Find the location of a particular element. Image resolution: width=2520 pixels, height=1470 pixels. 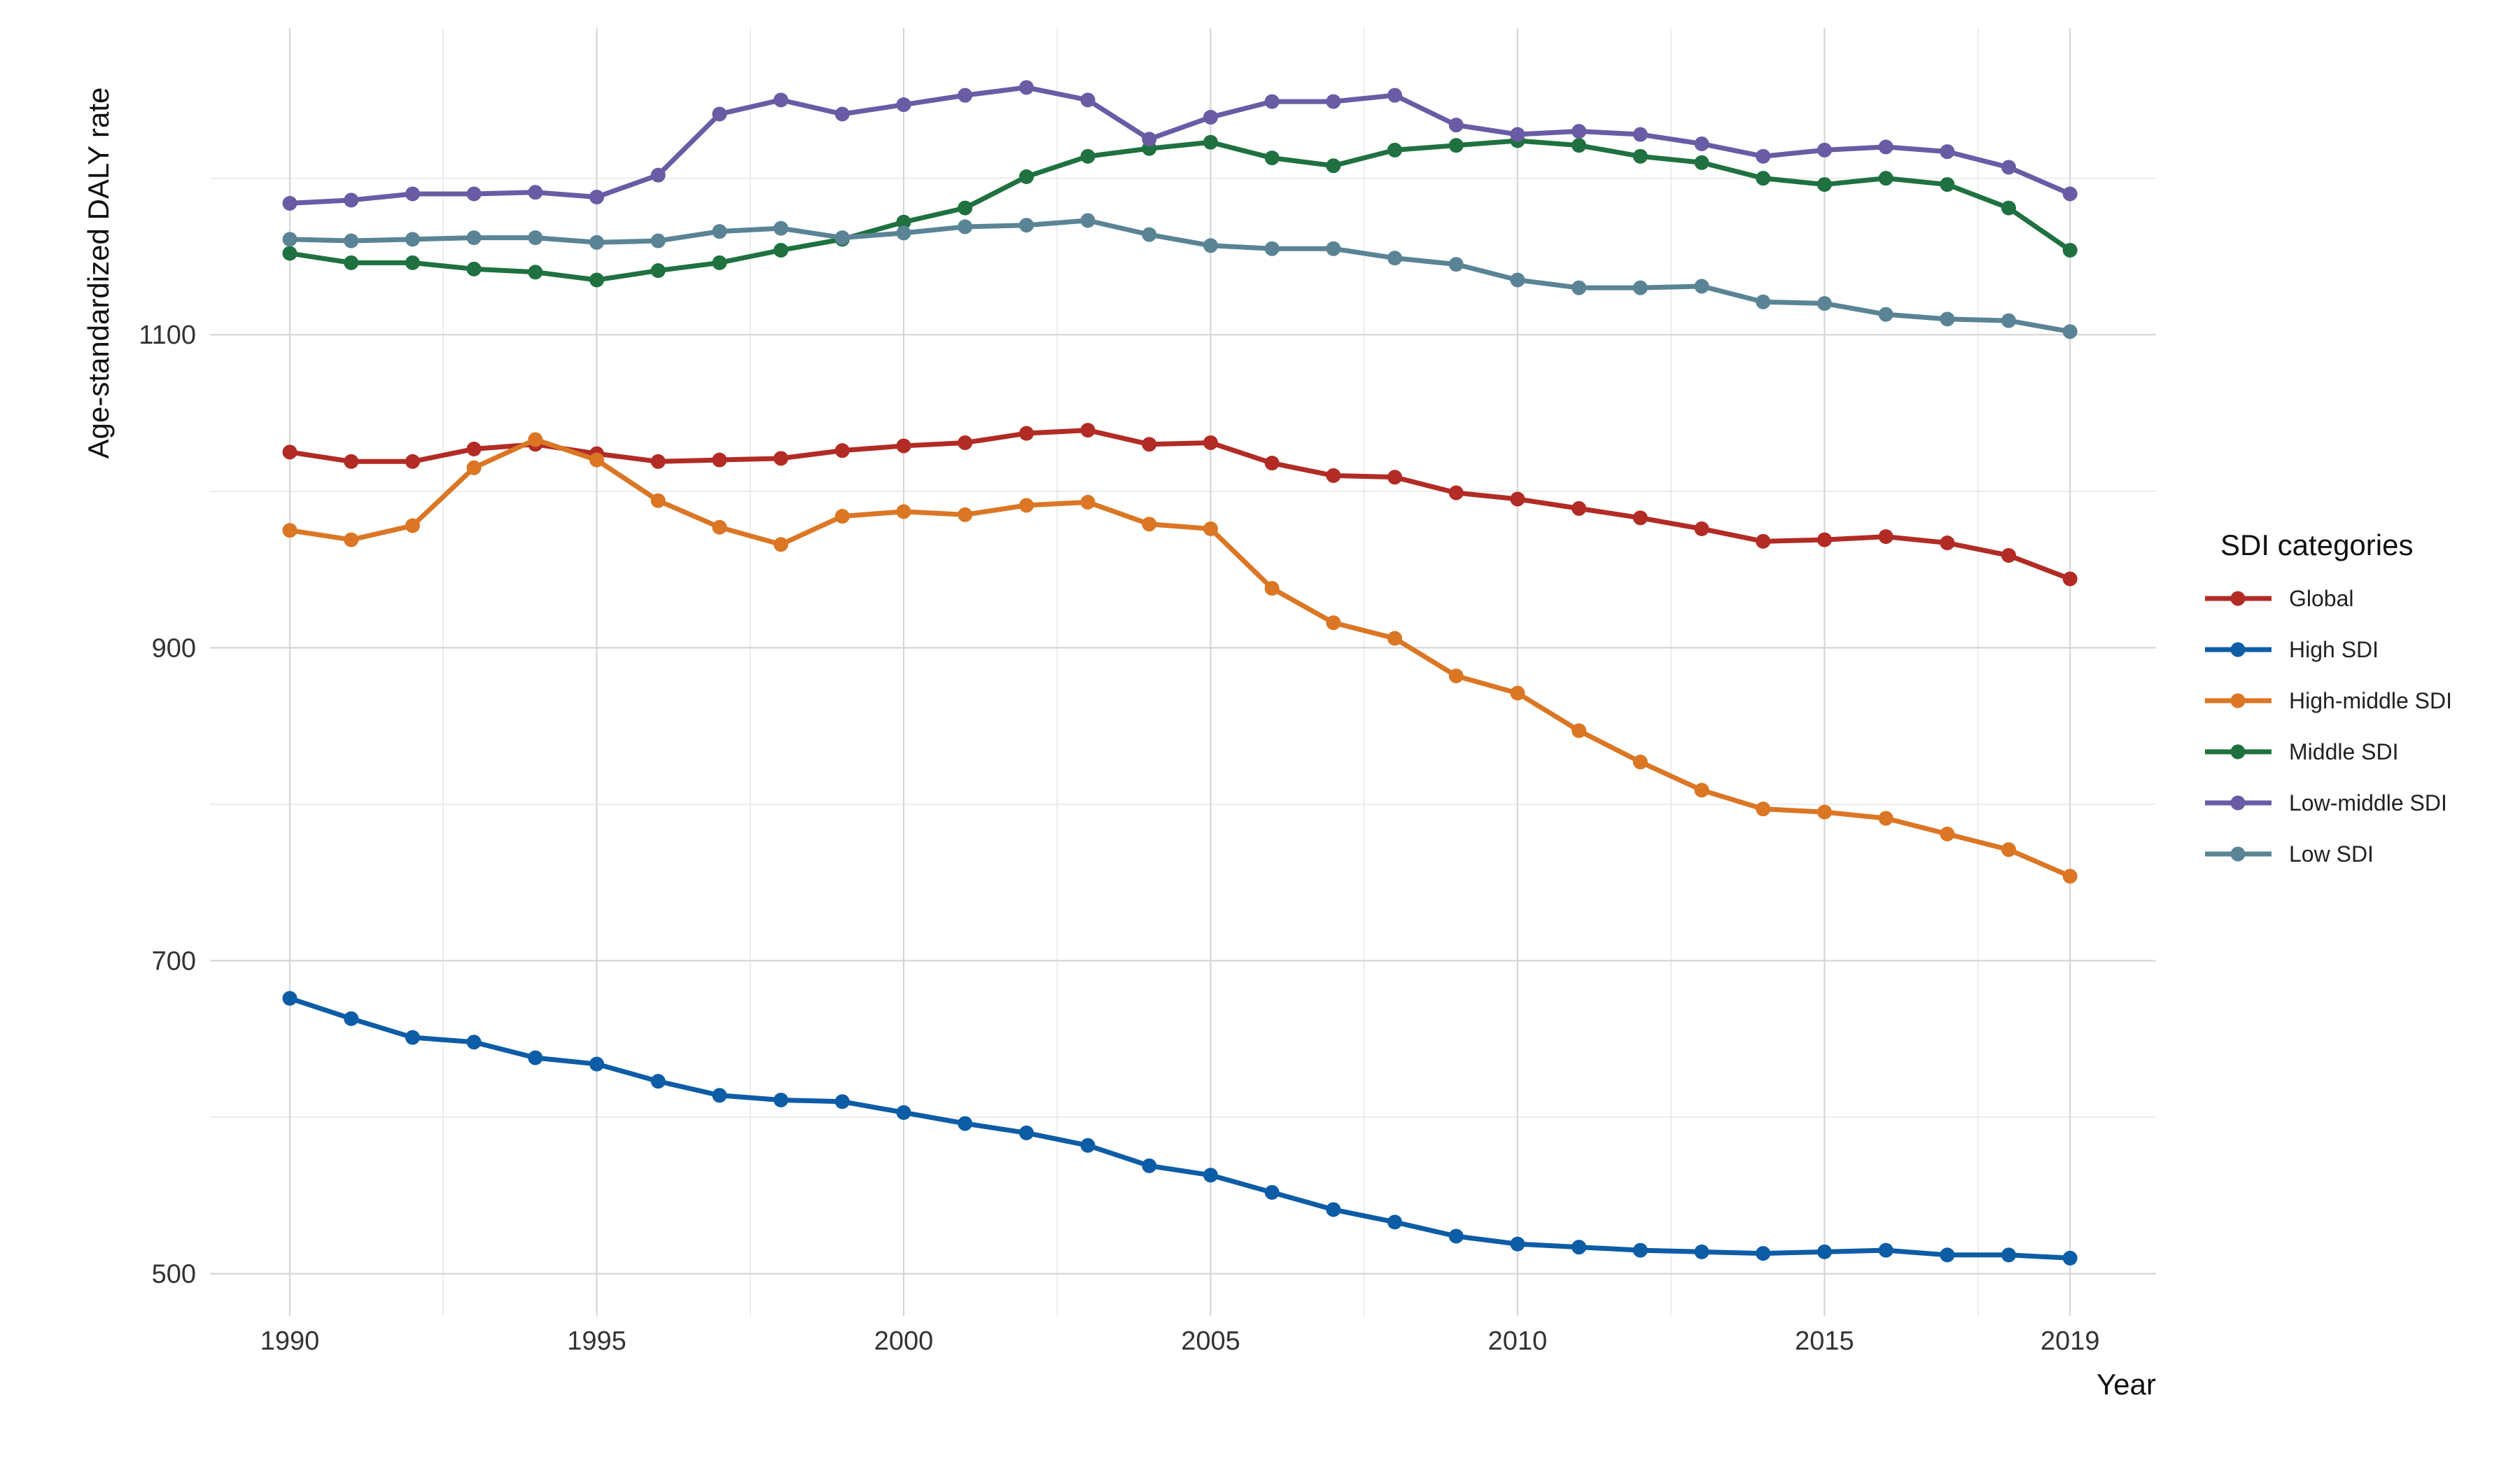

legend-item-high-middle-sdi: High-middle SDI is located at coordinates (2328, 700).